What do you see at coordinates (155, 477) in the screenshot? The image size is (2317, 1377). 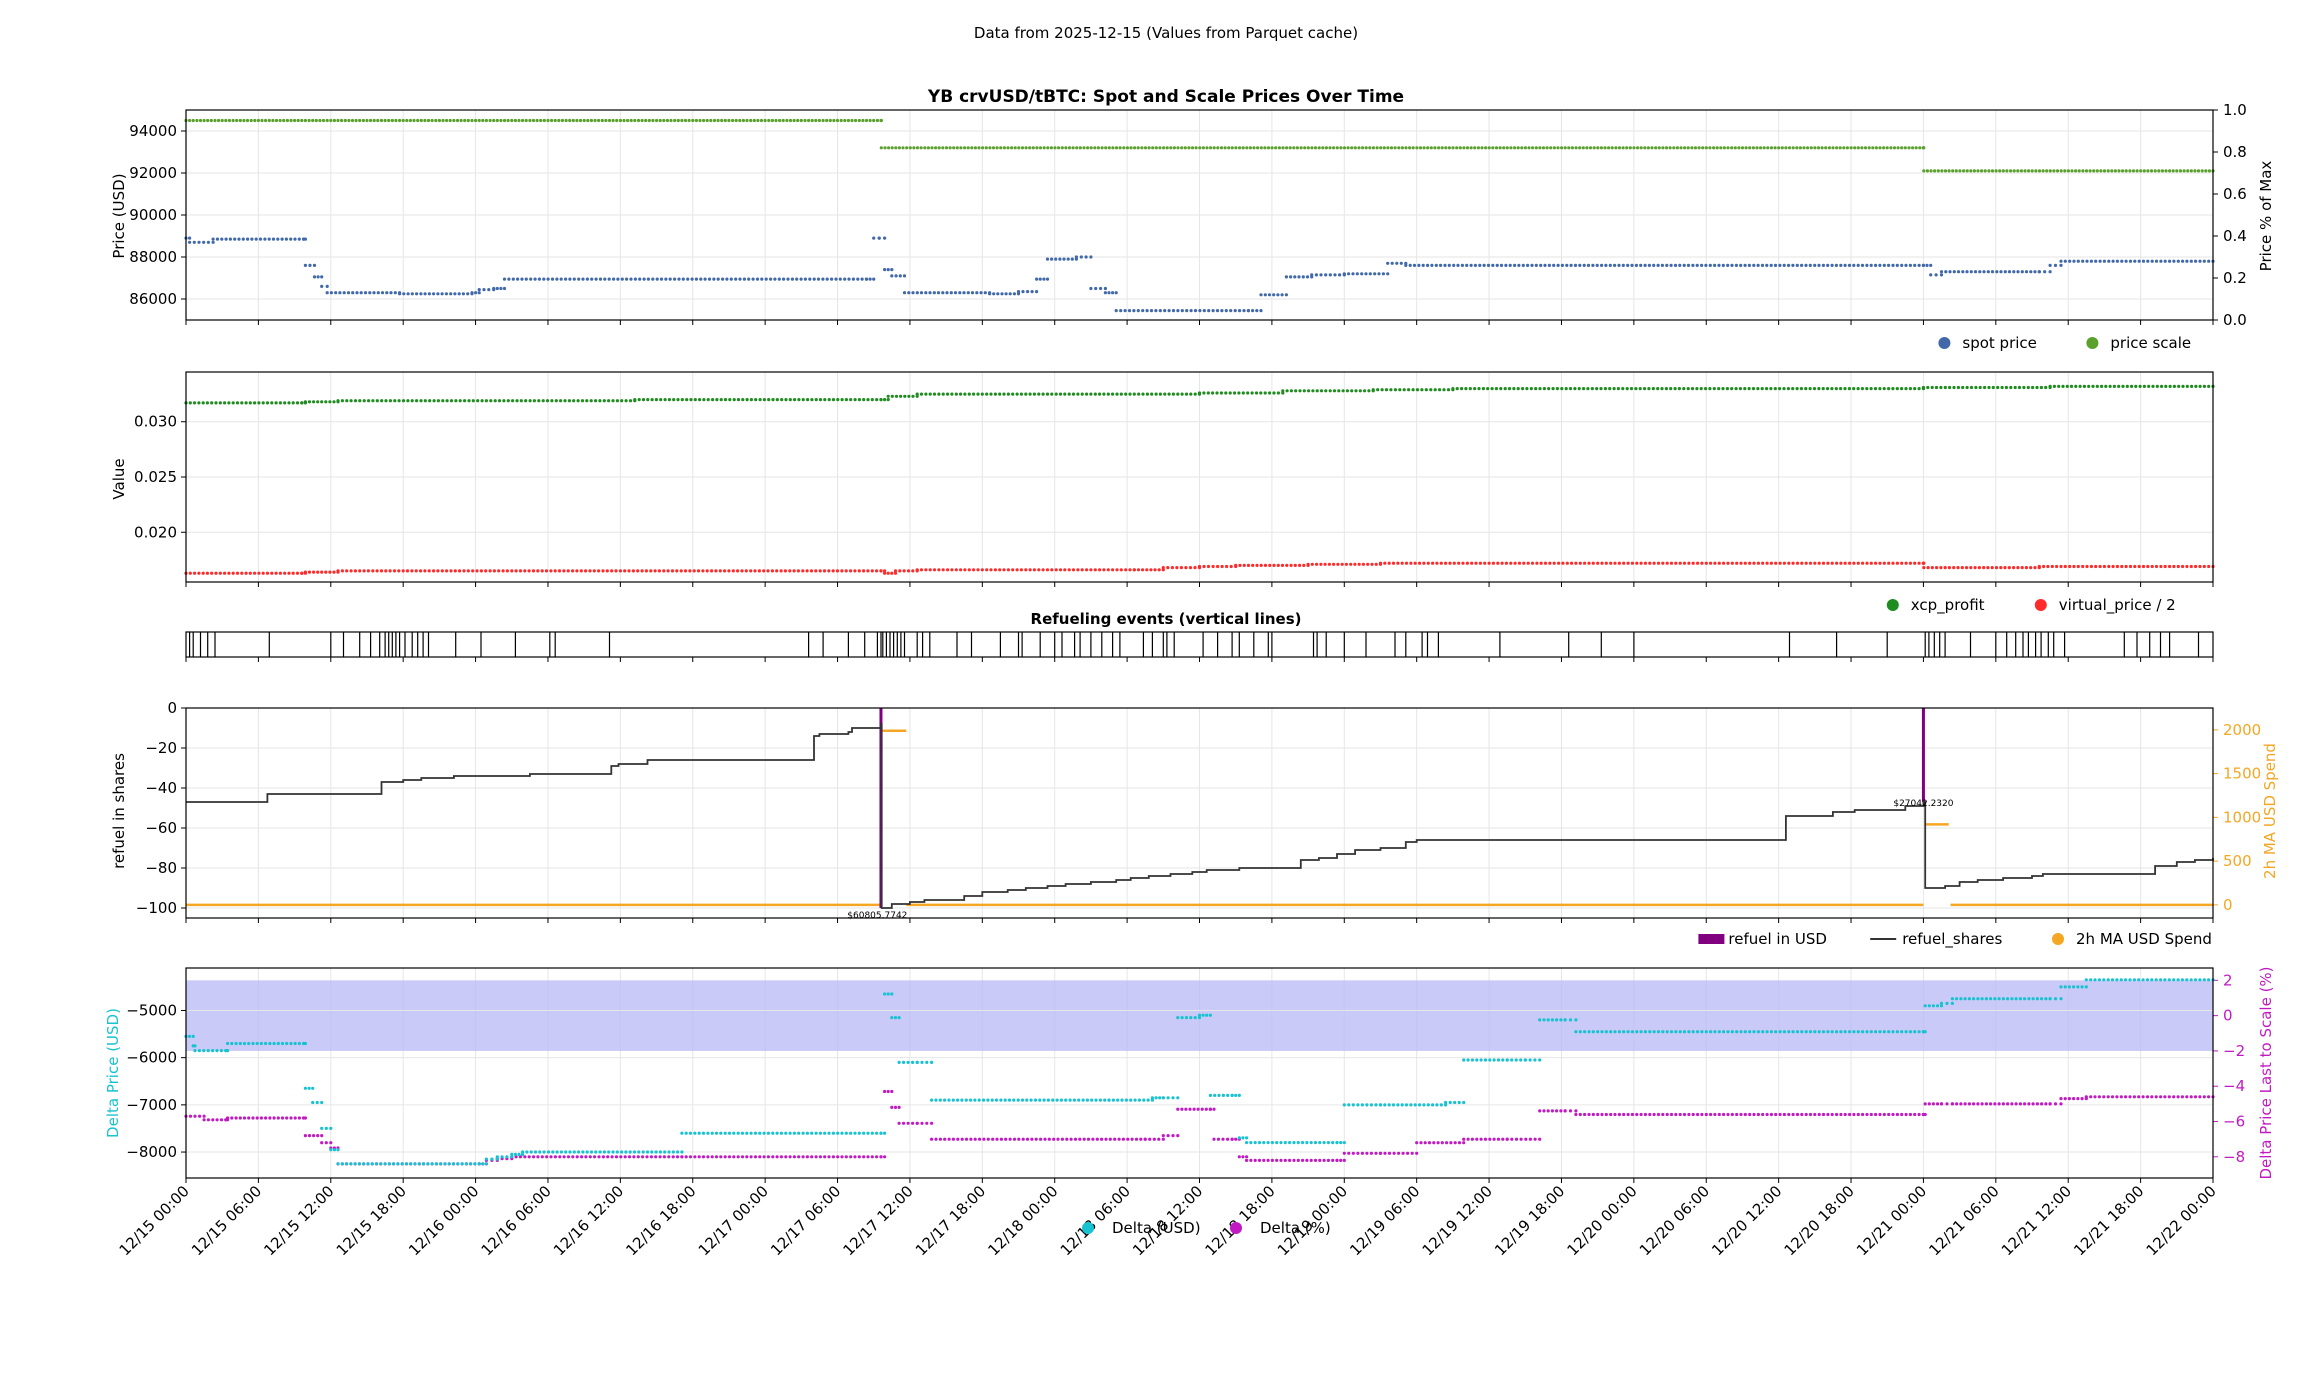 I see `y-tick-label: 0.025` at bounding box center [155, 477].